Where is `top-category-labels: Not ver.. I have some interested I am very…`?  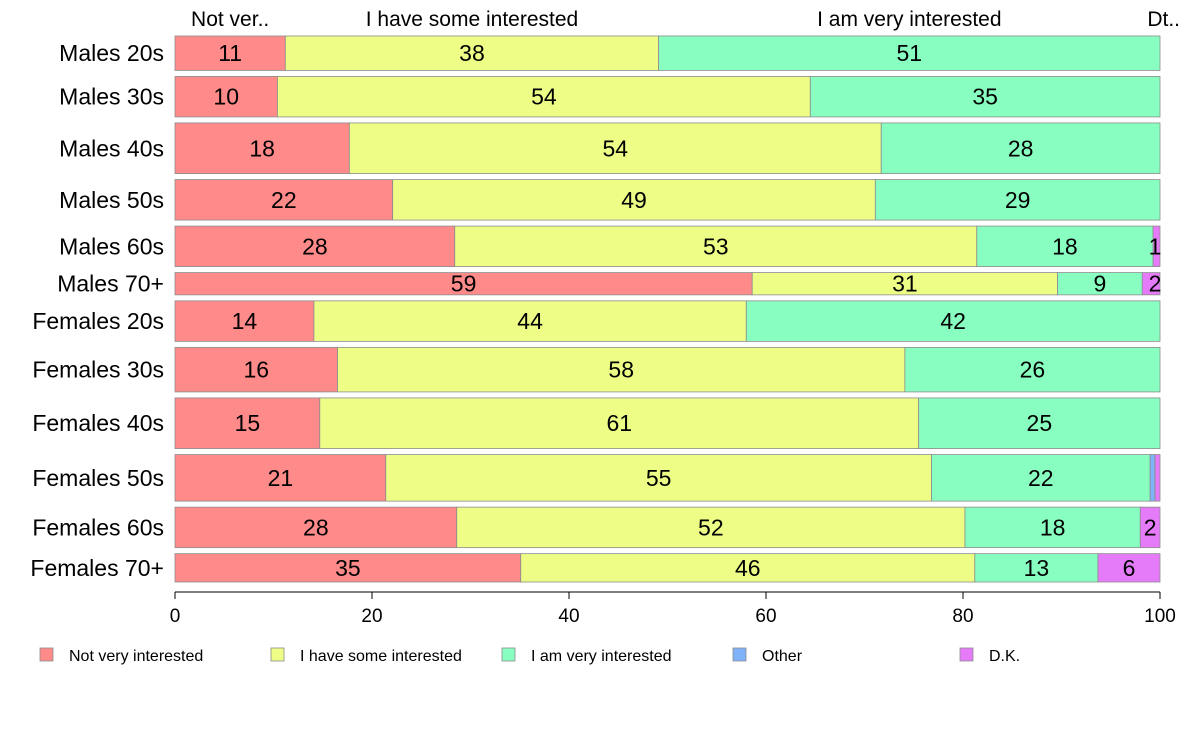 top-category-labels: Not ver.. I have some interested I am very… is located at coordinates (685, 19).